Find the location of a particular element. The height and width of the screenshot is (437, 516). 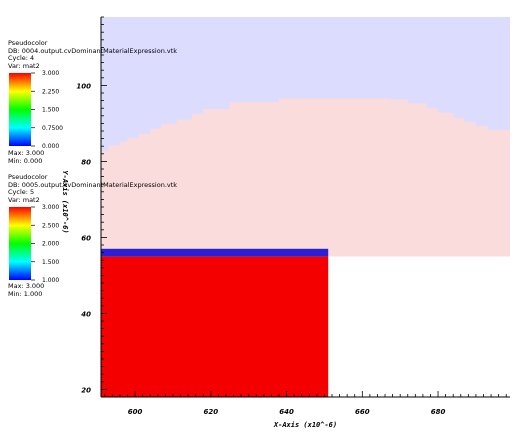

y-tick-label: 80 is located at coordinates (86, 162).